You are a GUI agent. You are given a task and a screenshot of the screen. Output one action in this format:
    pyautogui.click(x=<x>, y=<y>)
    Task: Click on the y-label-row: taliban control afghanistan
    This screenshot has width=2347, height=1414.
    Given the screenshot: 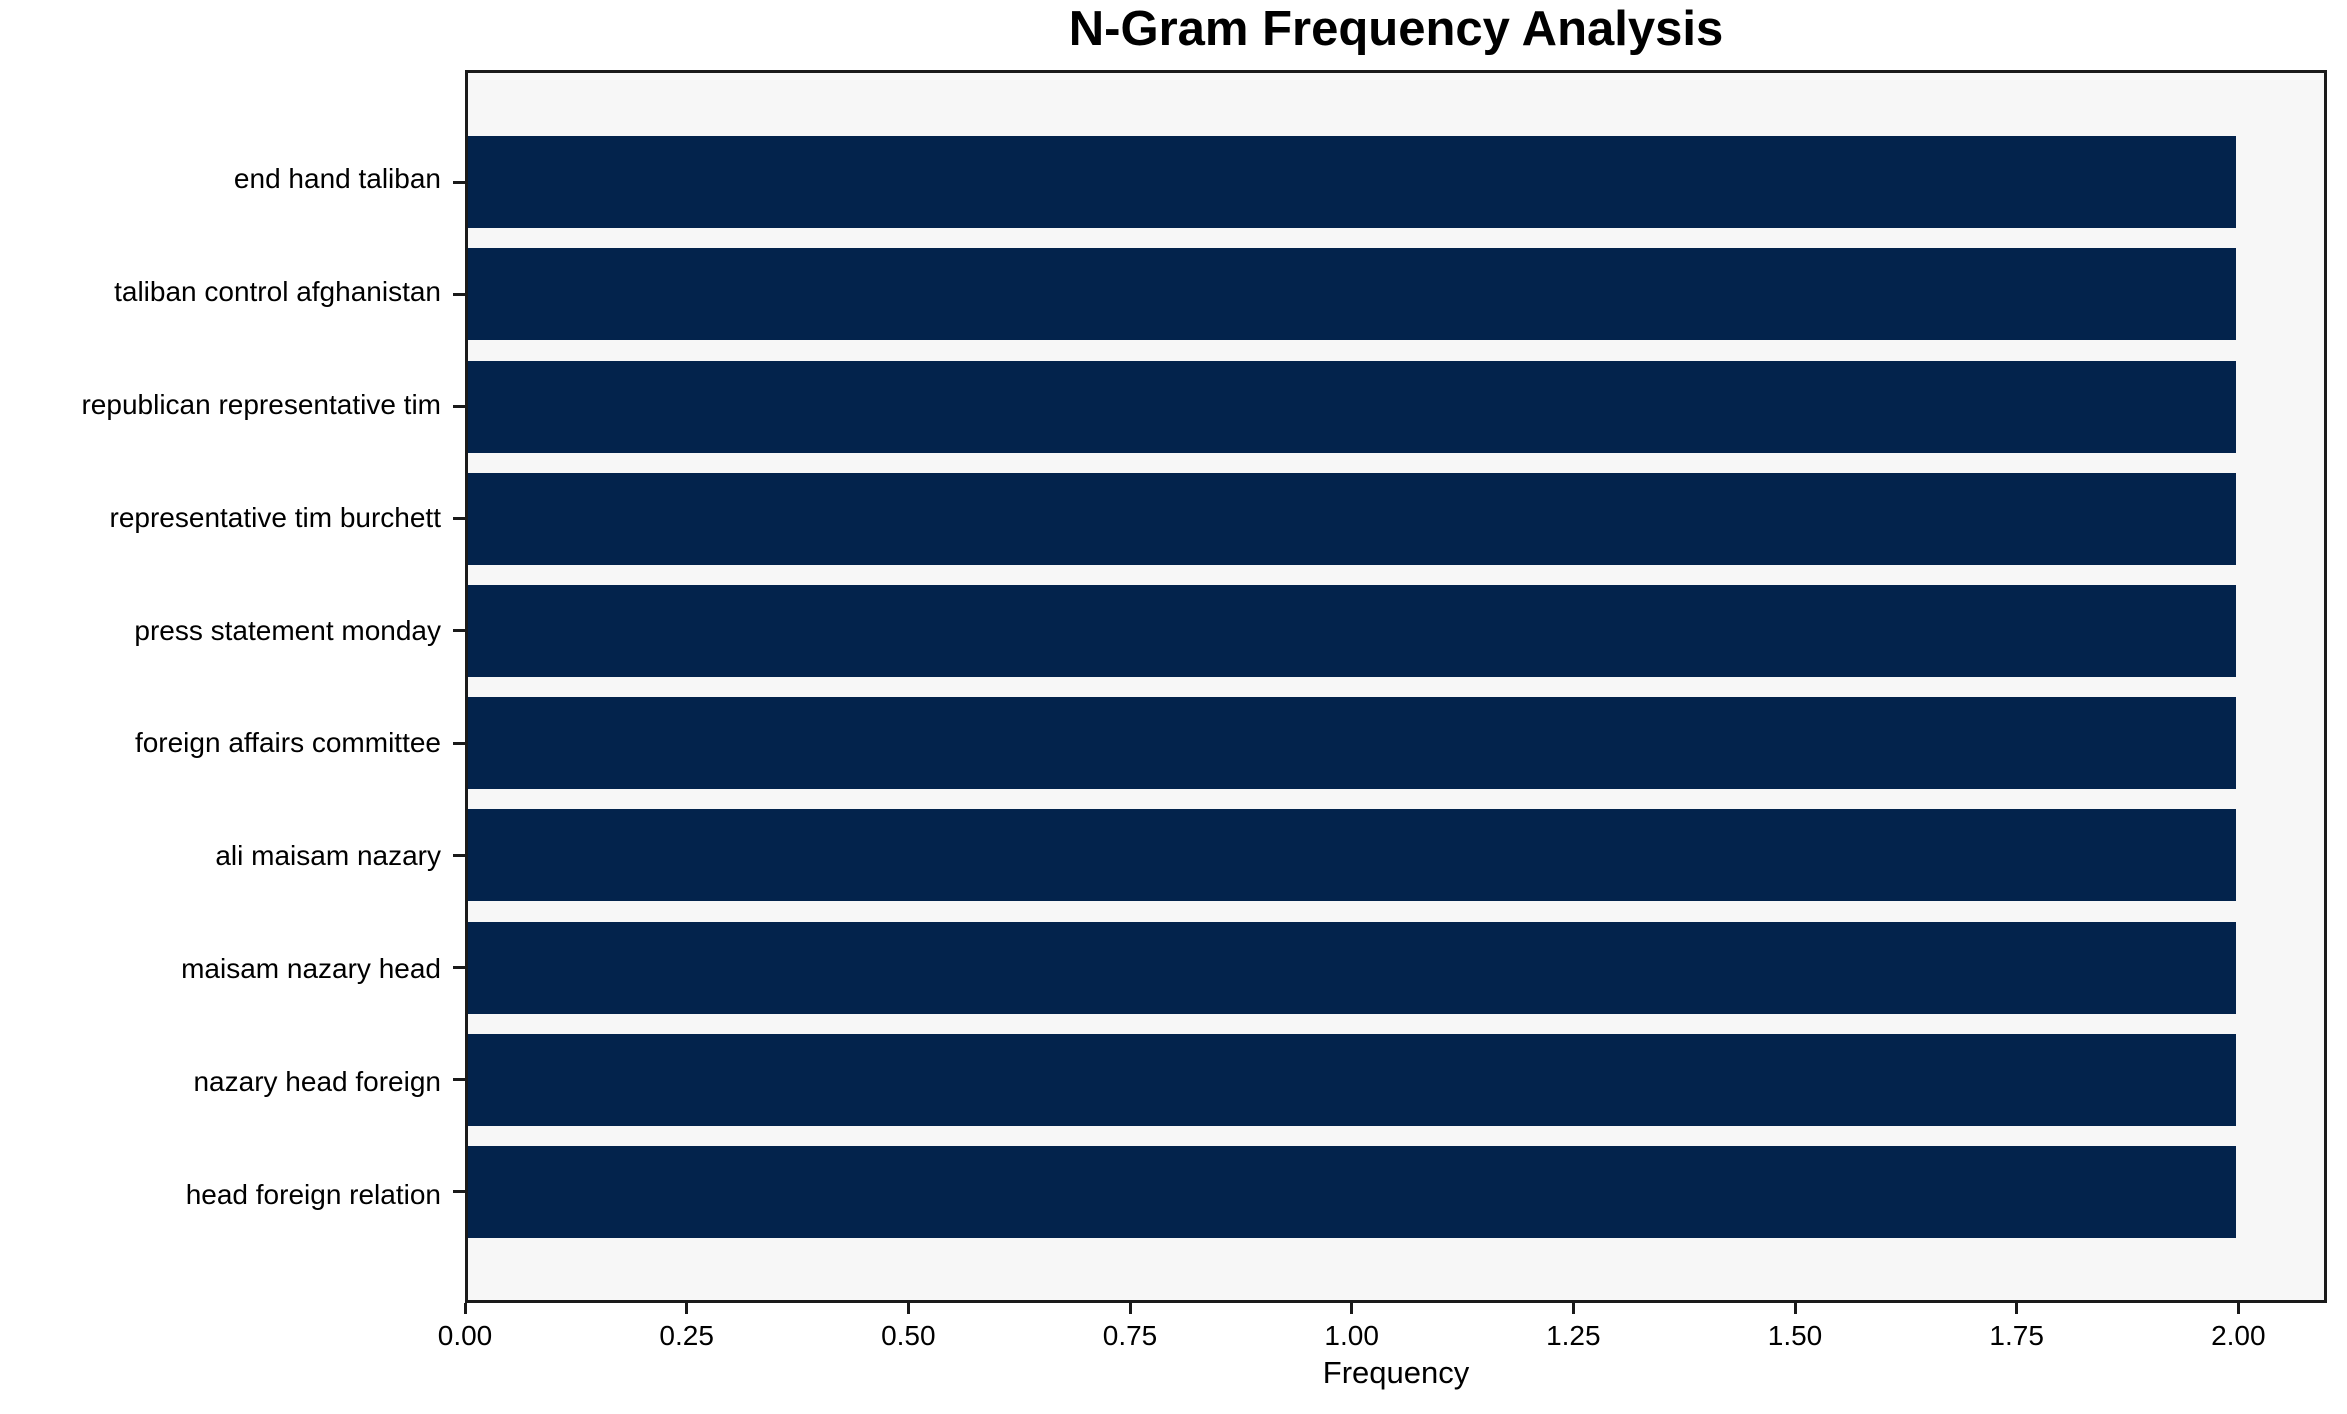 What is the action you would take?
    pyautogui.click(x=220, y=292)
    